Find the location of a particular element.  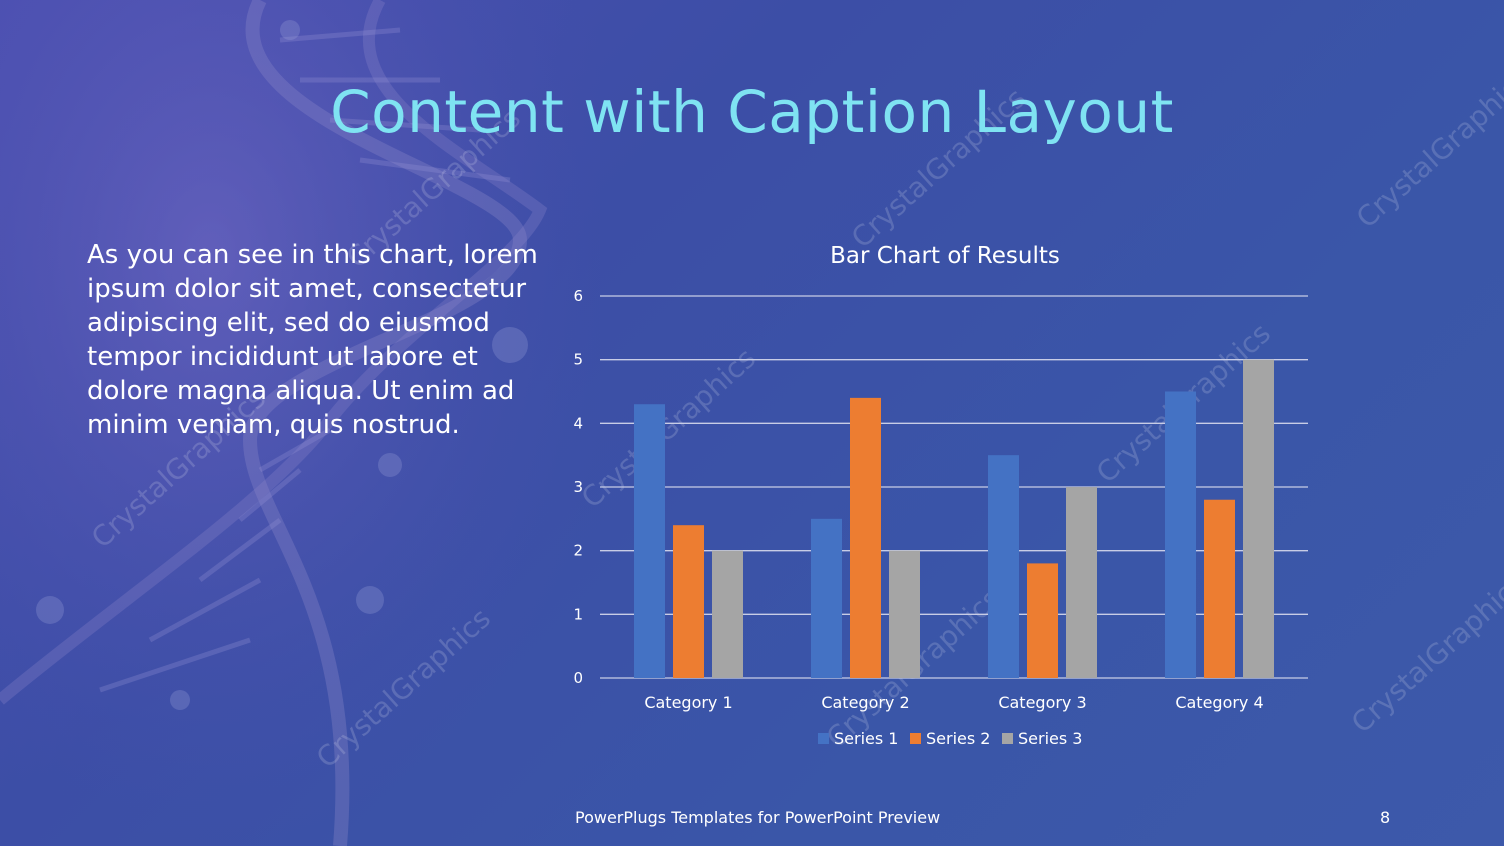

x-tick-label: Category 4 is located at coordinates (1219, 702).